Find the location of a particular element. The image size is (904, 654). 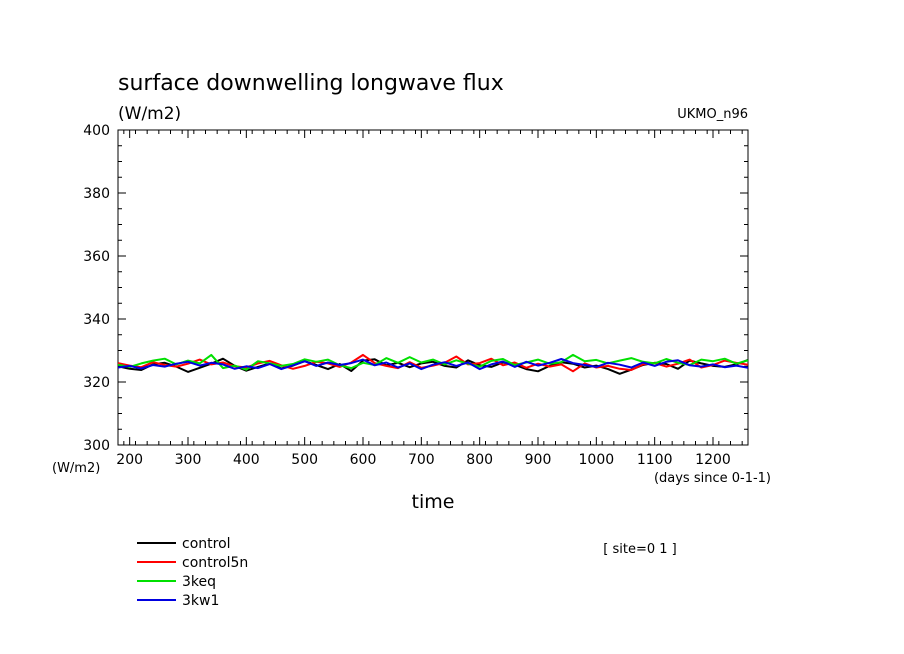

x-tick-label: 1100 is located at coordinates (655, 460).